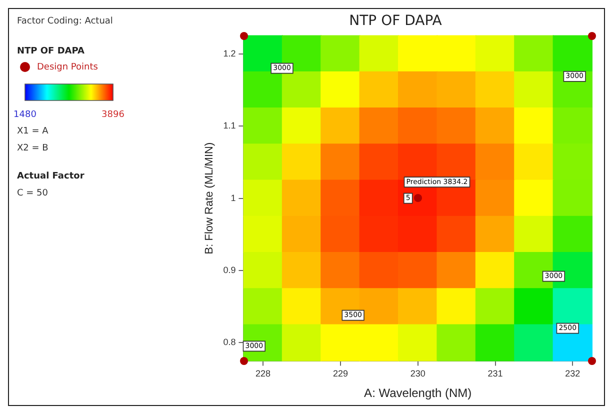  Describe the element at coordinates (32, 148) in the screenshot. I see `text: X2 = B` at that location.